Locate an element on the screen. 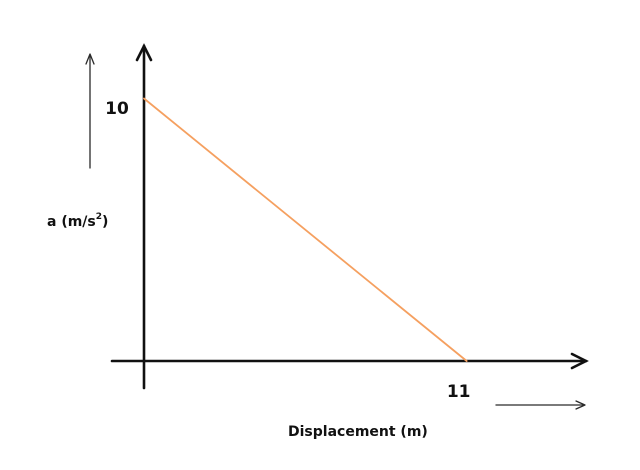  y-axis-title: a (m/s2) is located at coordinates (77, 221).